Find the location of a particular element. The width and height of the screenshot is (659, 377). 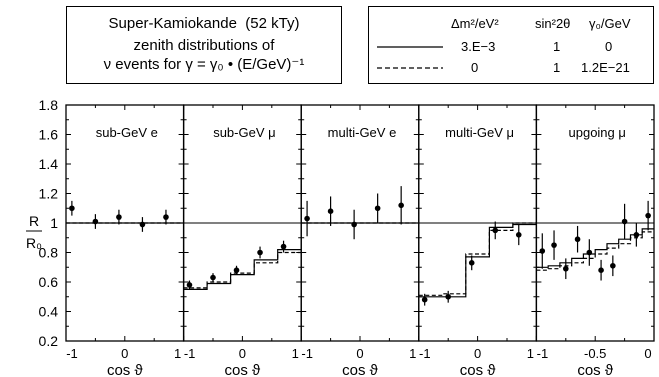

y-tick-label: 0.4 is located at coordinates (49, 312).